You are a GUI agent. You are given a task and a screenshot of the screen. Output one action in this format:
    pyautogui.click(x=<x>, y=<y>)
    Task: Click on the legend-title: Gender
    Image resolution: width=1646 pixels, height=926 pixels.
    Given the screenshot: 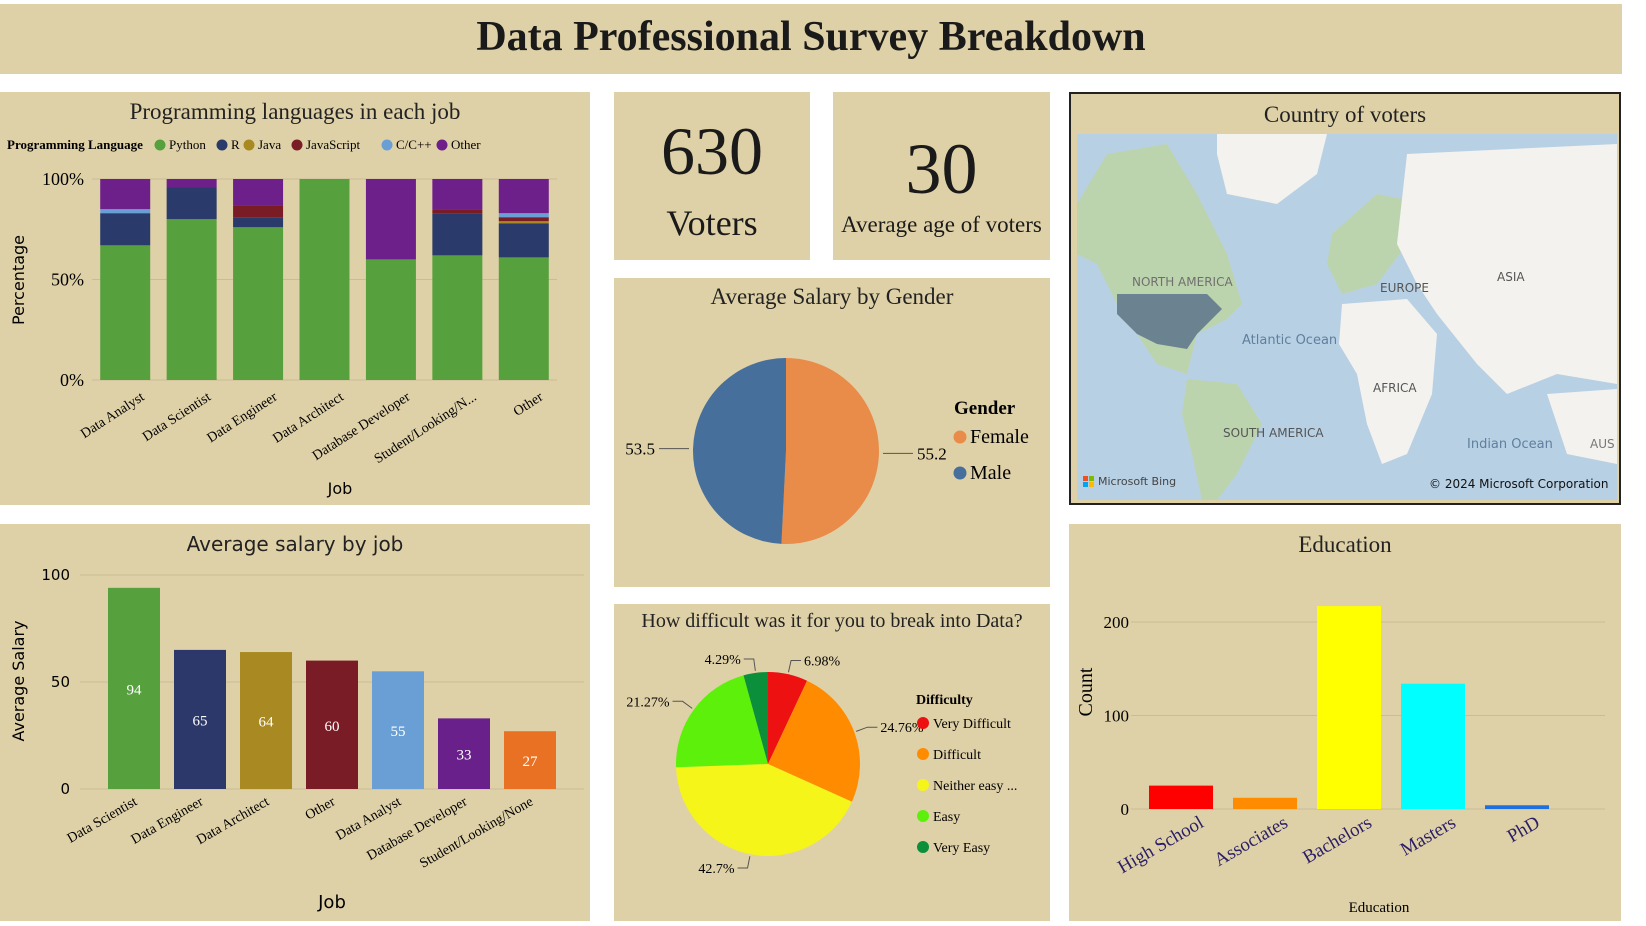 What is the action you would take?
    pyautogui.click(x=985, y=408)
    